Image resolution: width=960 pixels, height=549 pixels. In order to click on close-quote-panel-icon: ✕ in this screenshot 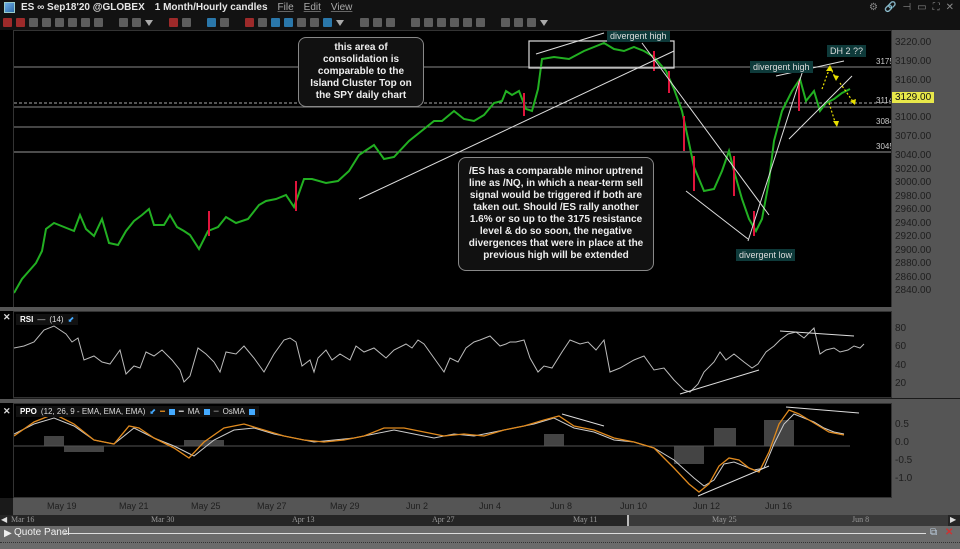, I will do `click(949, 532)`.